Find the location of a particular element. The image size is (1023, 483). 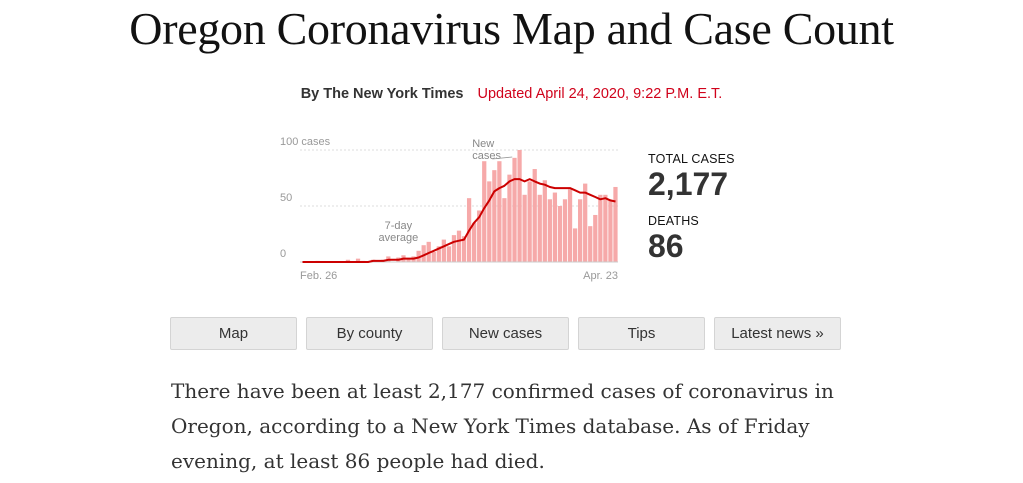

deaths-label: DEATHS is located at coordinates (673, 221).